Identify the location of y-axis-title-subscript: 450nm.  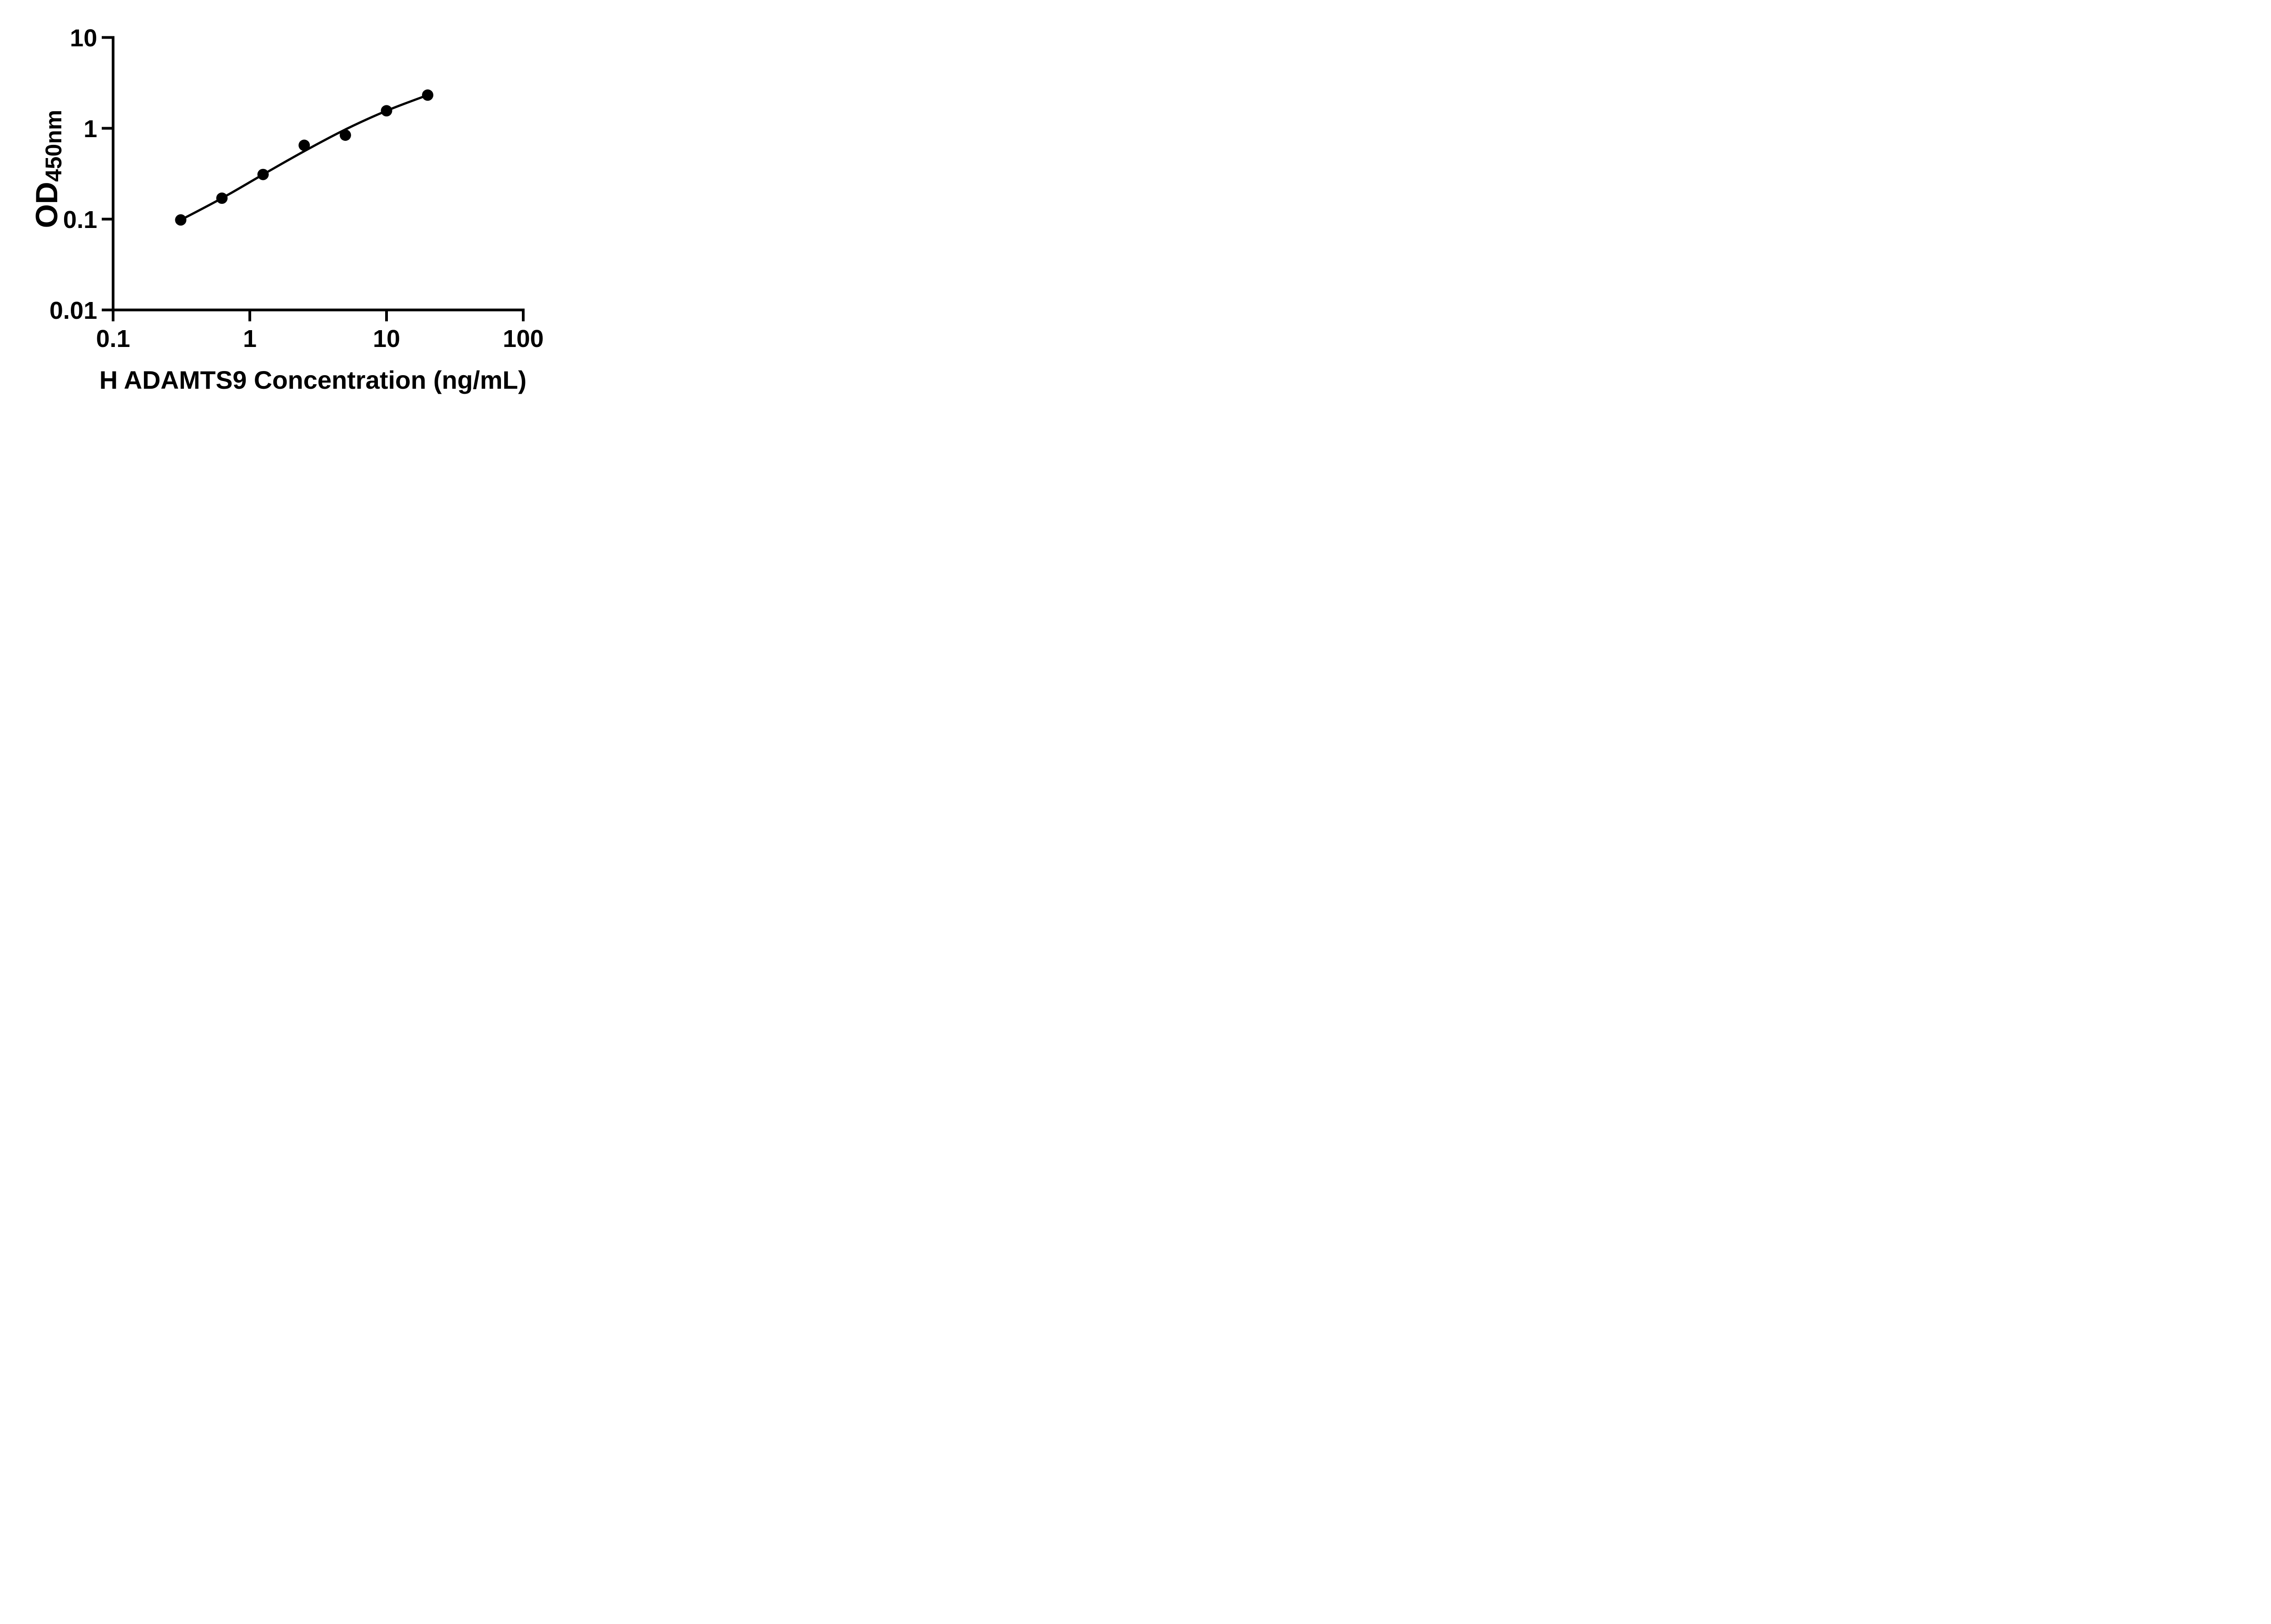
(53, 145).